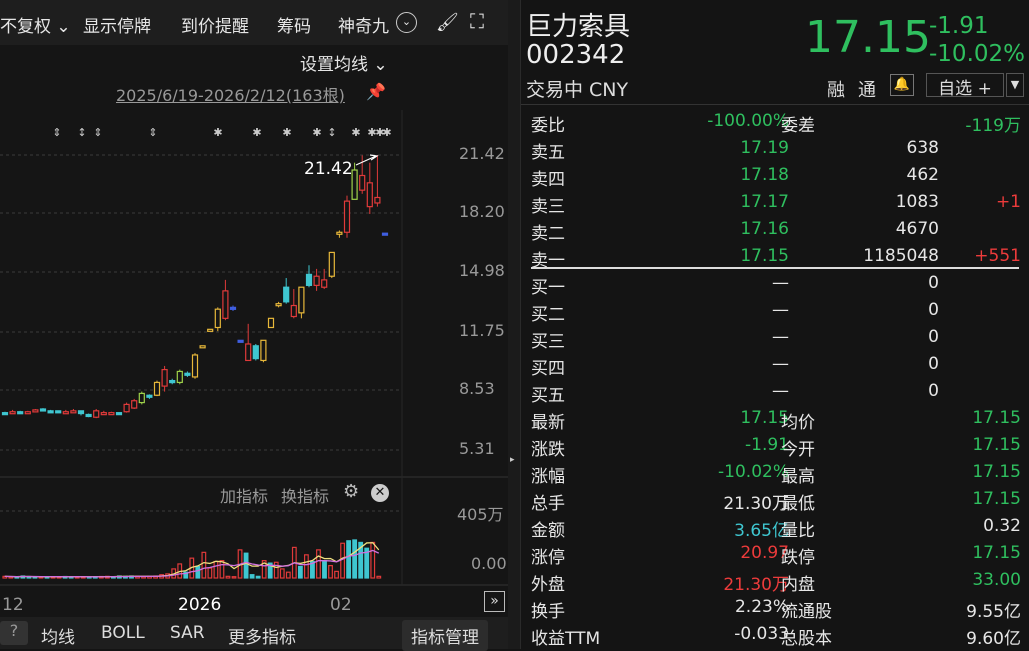  Describe the element at coordinates (764, 148) in the screenshot. I see `ask-price: 17.19` at that location.